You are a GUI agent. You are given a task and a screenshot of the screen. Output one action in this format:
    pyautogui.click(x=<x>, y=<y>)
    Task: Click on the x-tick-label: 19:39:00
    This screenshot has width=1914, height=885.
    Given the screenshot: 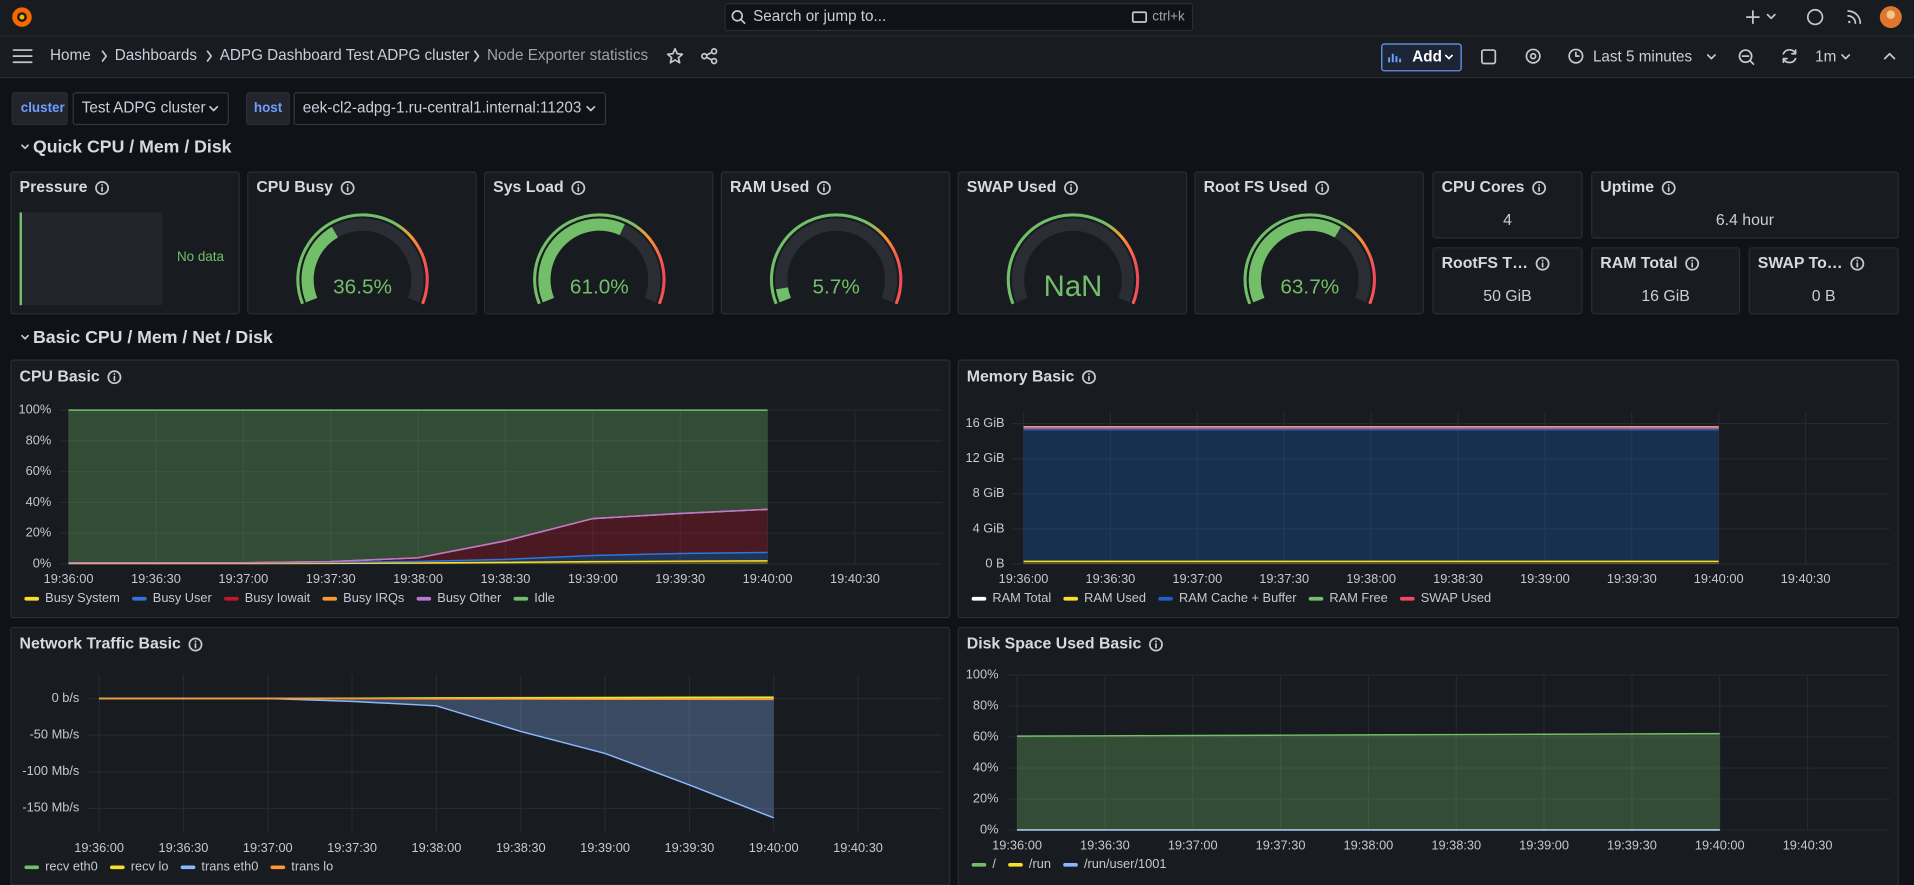 What is the action you would take?
    pyautogui.click(x=1545, y=578)
    